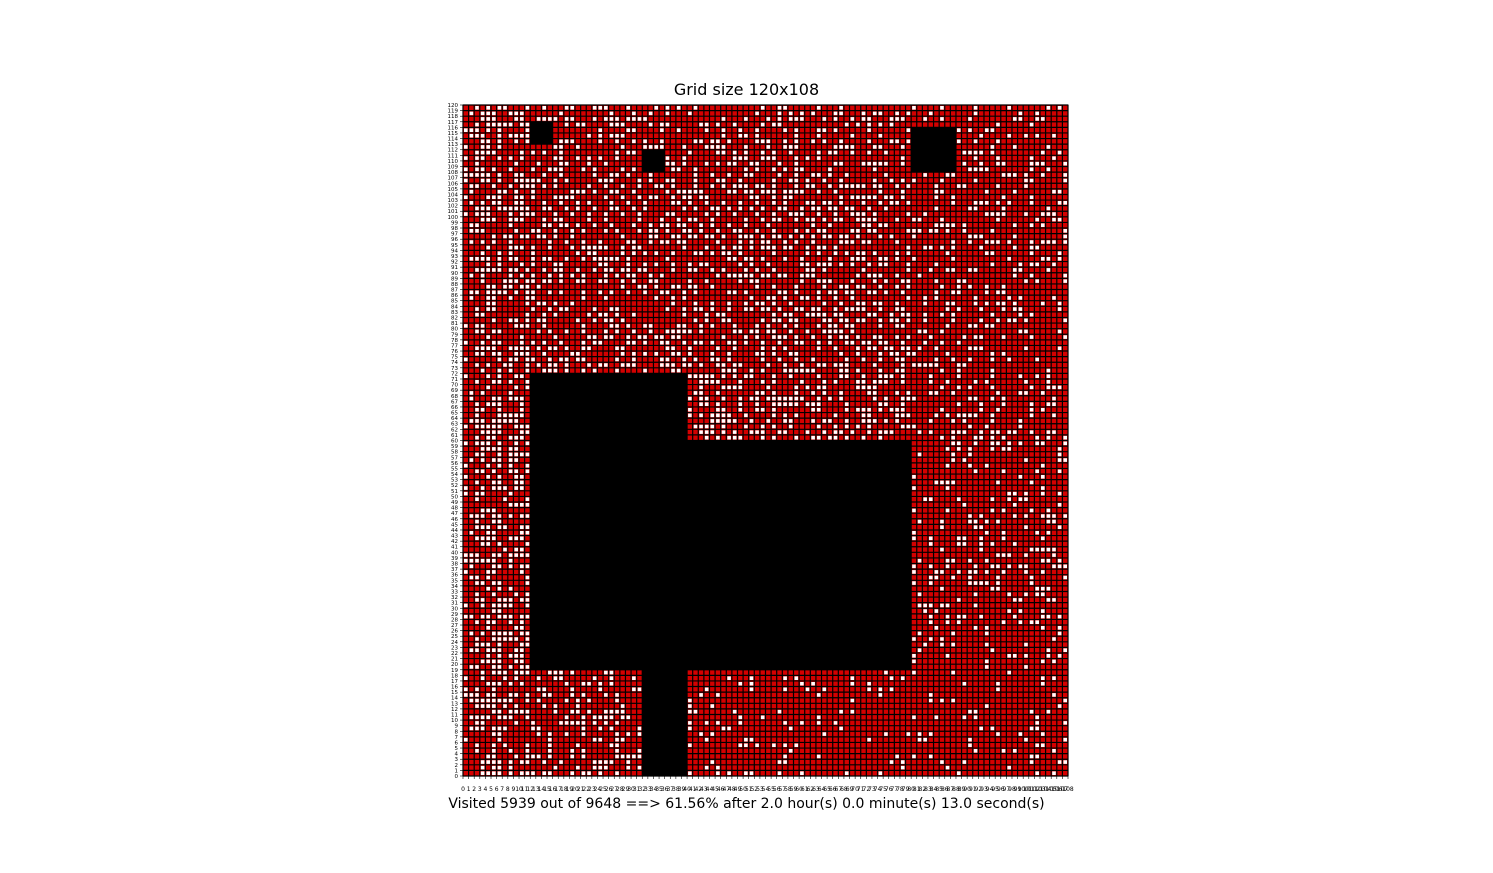 This screenshot has width=1493, height=873. I want to click on y-tick-label: 60, so click(454, 442).